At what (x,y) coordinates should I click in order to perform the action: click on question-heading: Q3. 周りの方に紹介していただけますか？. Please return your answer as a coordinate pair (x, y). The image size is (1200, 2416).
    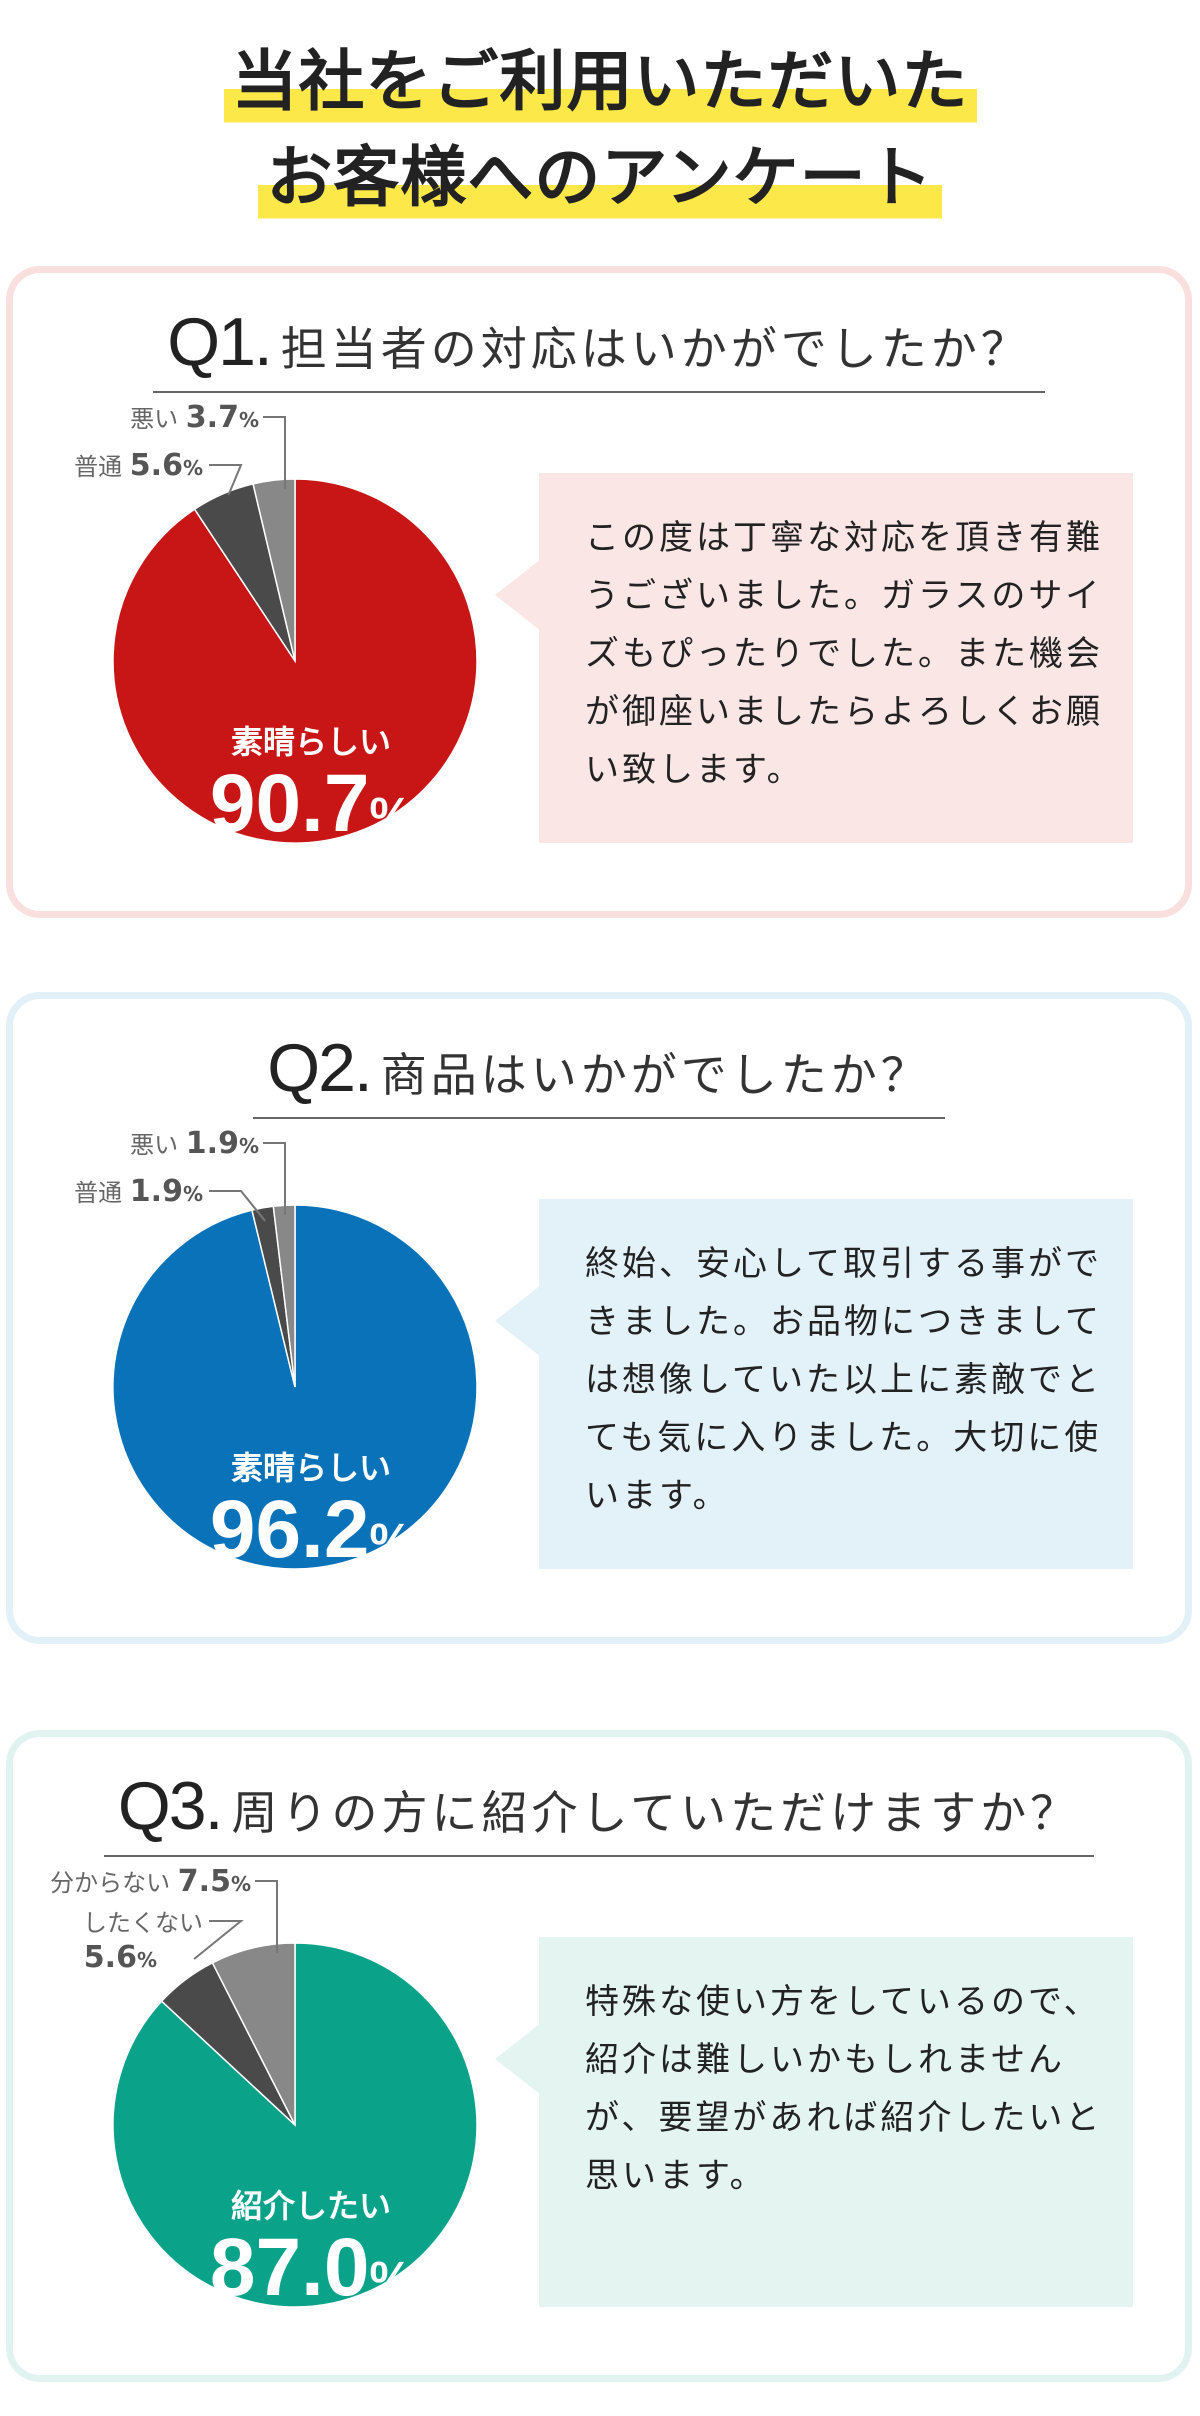
    Looking at the image, I should click on (599, 1812).